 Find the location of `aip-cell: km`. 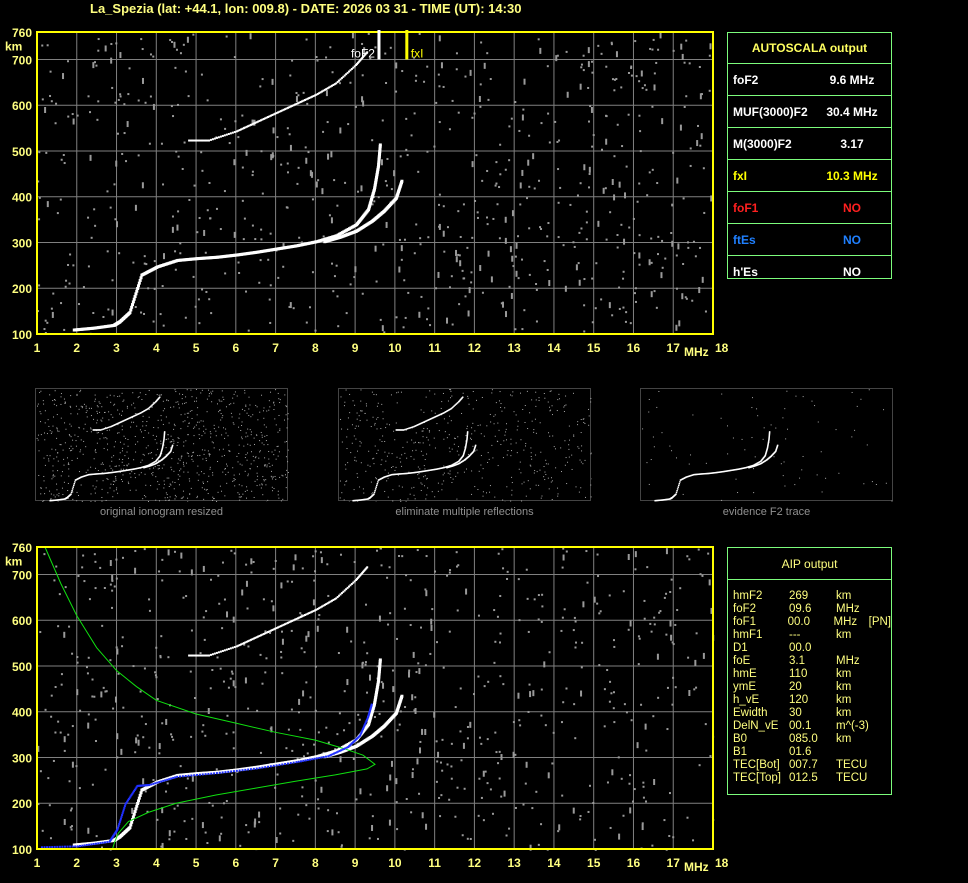

aip-cell: km is located at coordinates (844, 687).